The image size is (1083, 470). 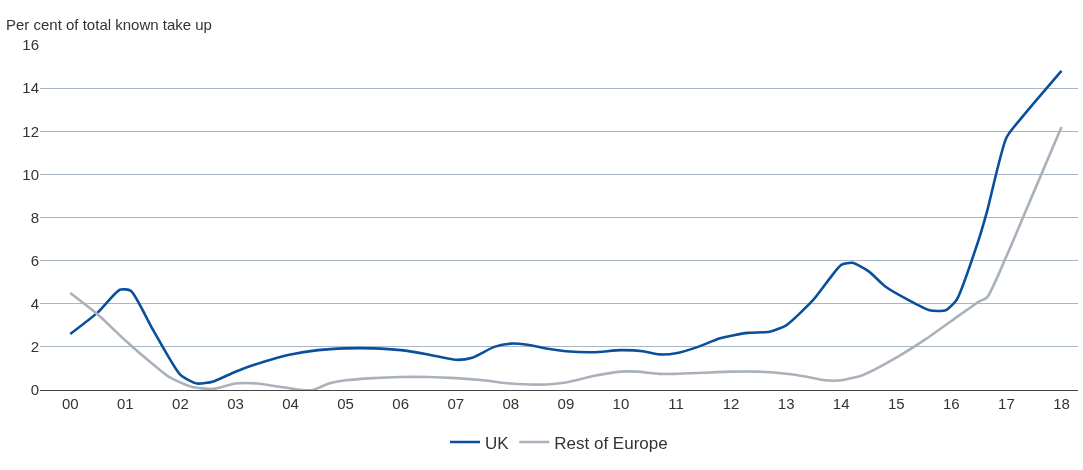 What do you see at coordinates (235, 403) in the screenshot?
I see `x-tick-label: 03` at bounding box center [235, 403].